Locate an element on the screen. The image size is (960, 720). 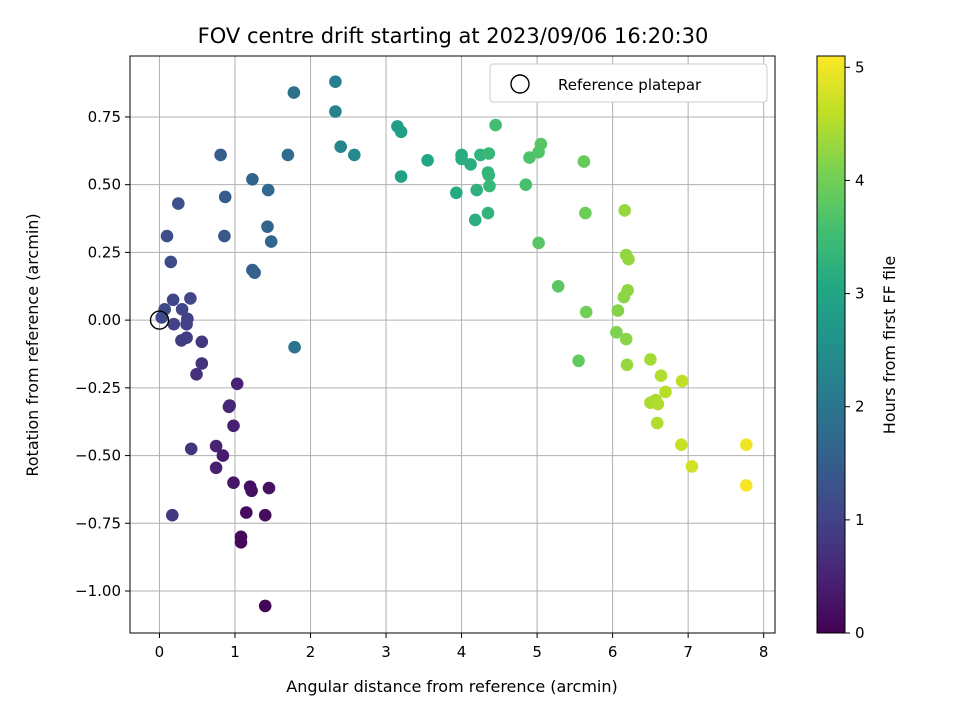
x-tick-label: 2 is located at coordinates (311, 652).